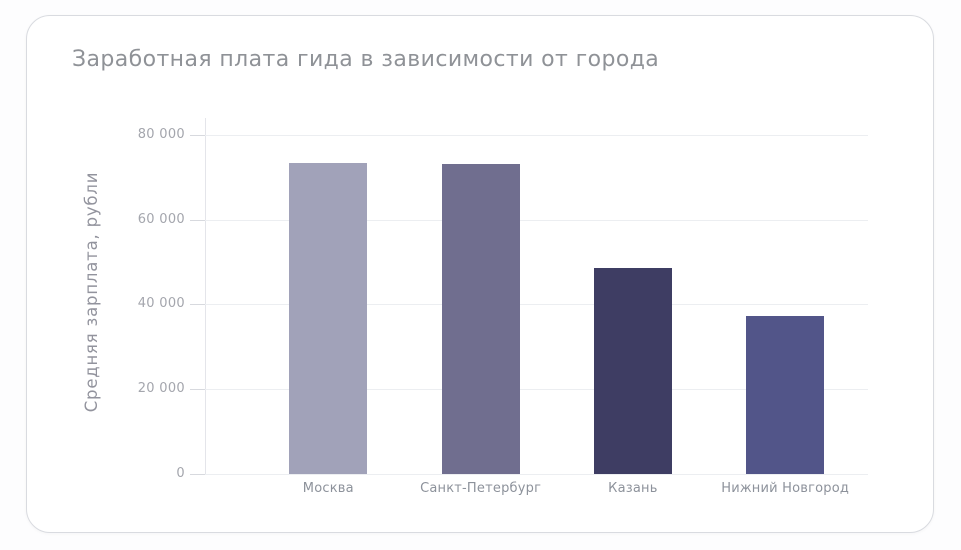  What do you see at coordinates (161, 134) in the screenshot?
I see `y-tick-label: 80 000` at bounding box center [161, 134].